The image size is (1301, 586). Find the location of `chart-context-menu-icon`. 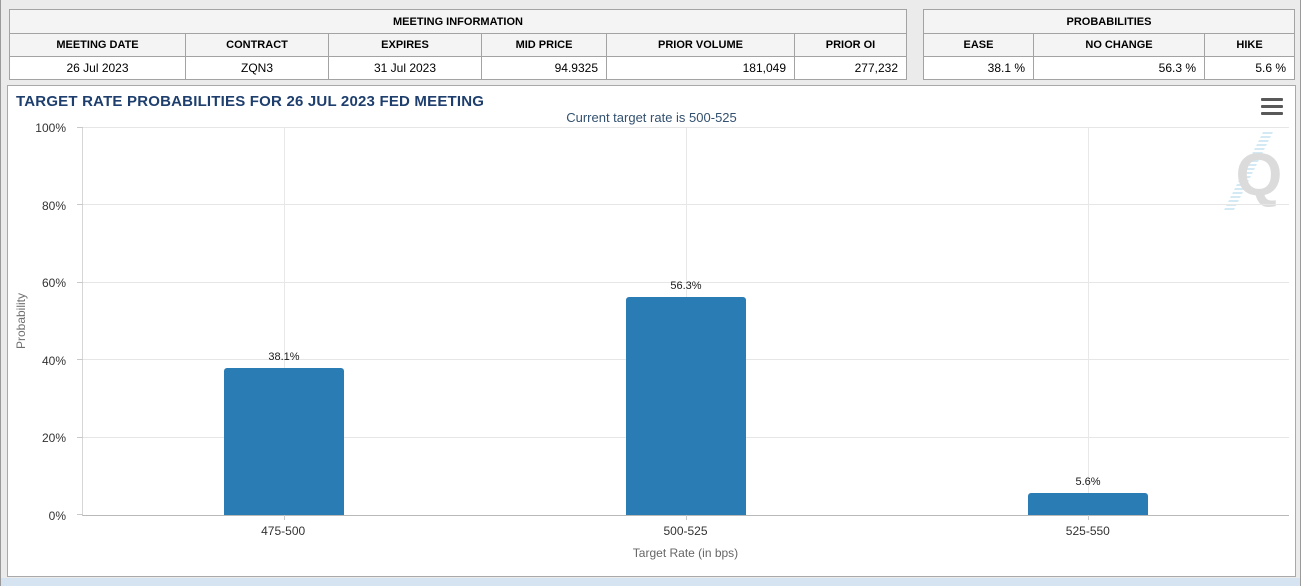

chart-context-menu-icon is located at coordinates (1272, 106).